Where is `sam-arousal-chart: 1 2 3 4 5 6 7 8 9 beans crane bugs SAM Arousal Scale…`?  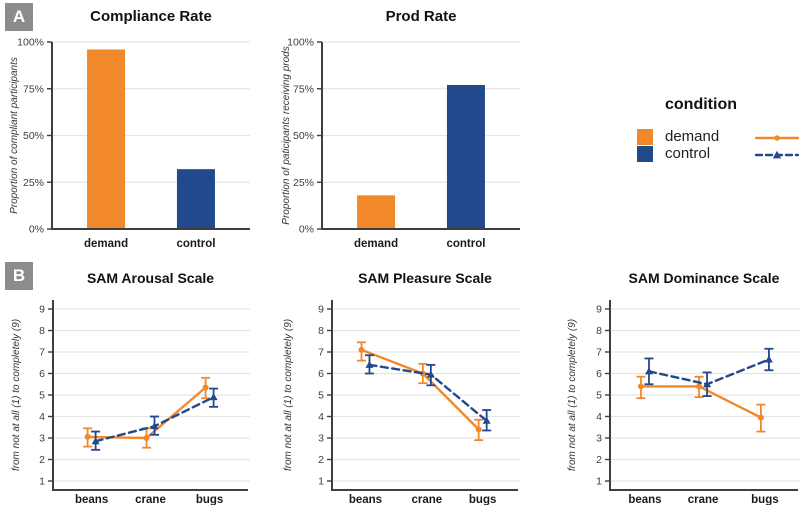 sam-arousal-chart: 1 2 3 4 5 6 7 8 9 beans crane bugs SAM Arousal Scale… is located at coordinates (130, 387).